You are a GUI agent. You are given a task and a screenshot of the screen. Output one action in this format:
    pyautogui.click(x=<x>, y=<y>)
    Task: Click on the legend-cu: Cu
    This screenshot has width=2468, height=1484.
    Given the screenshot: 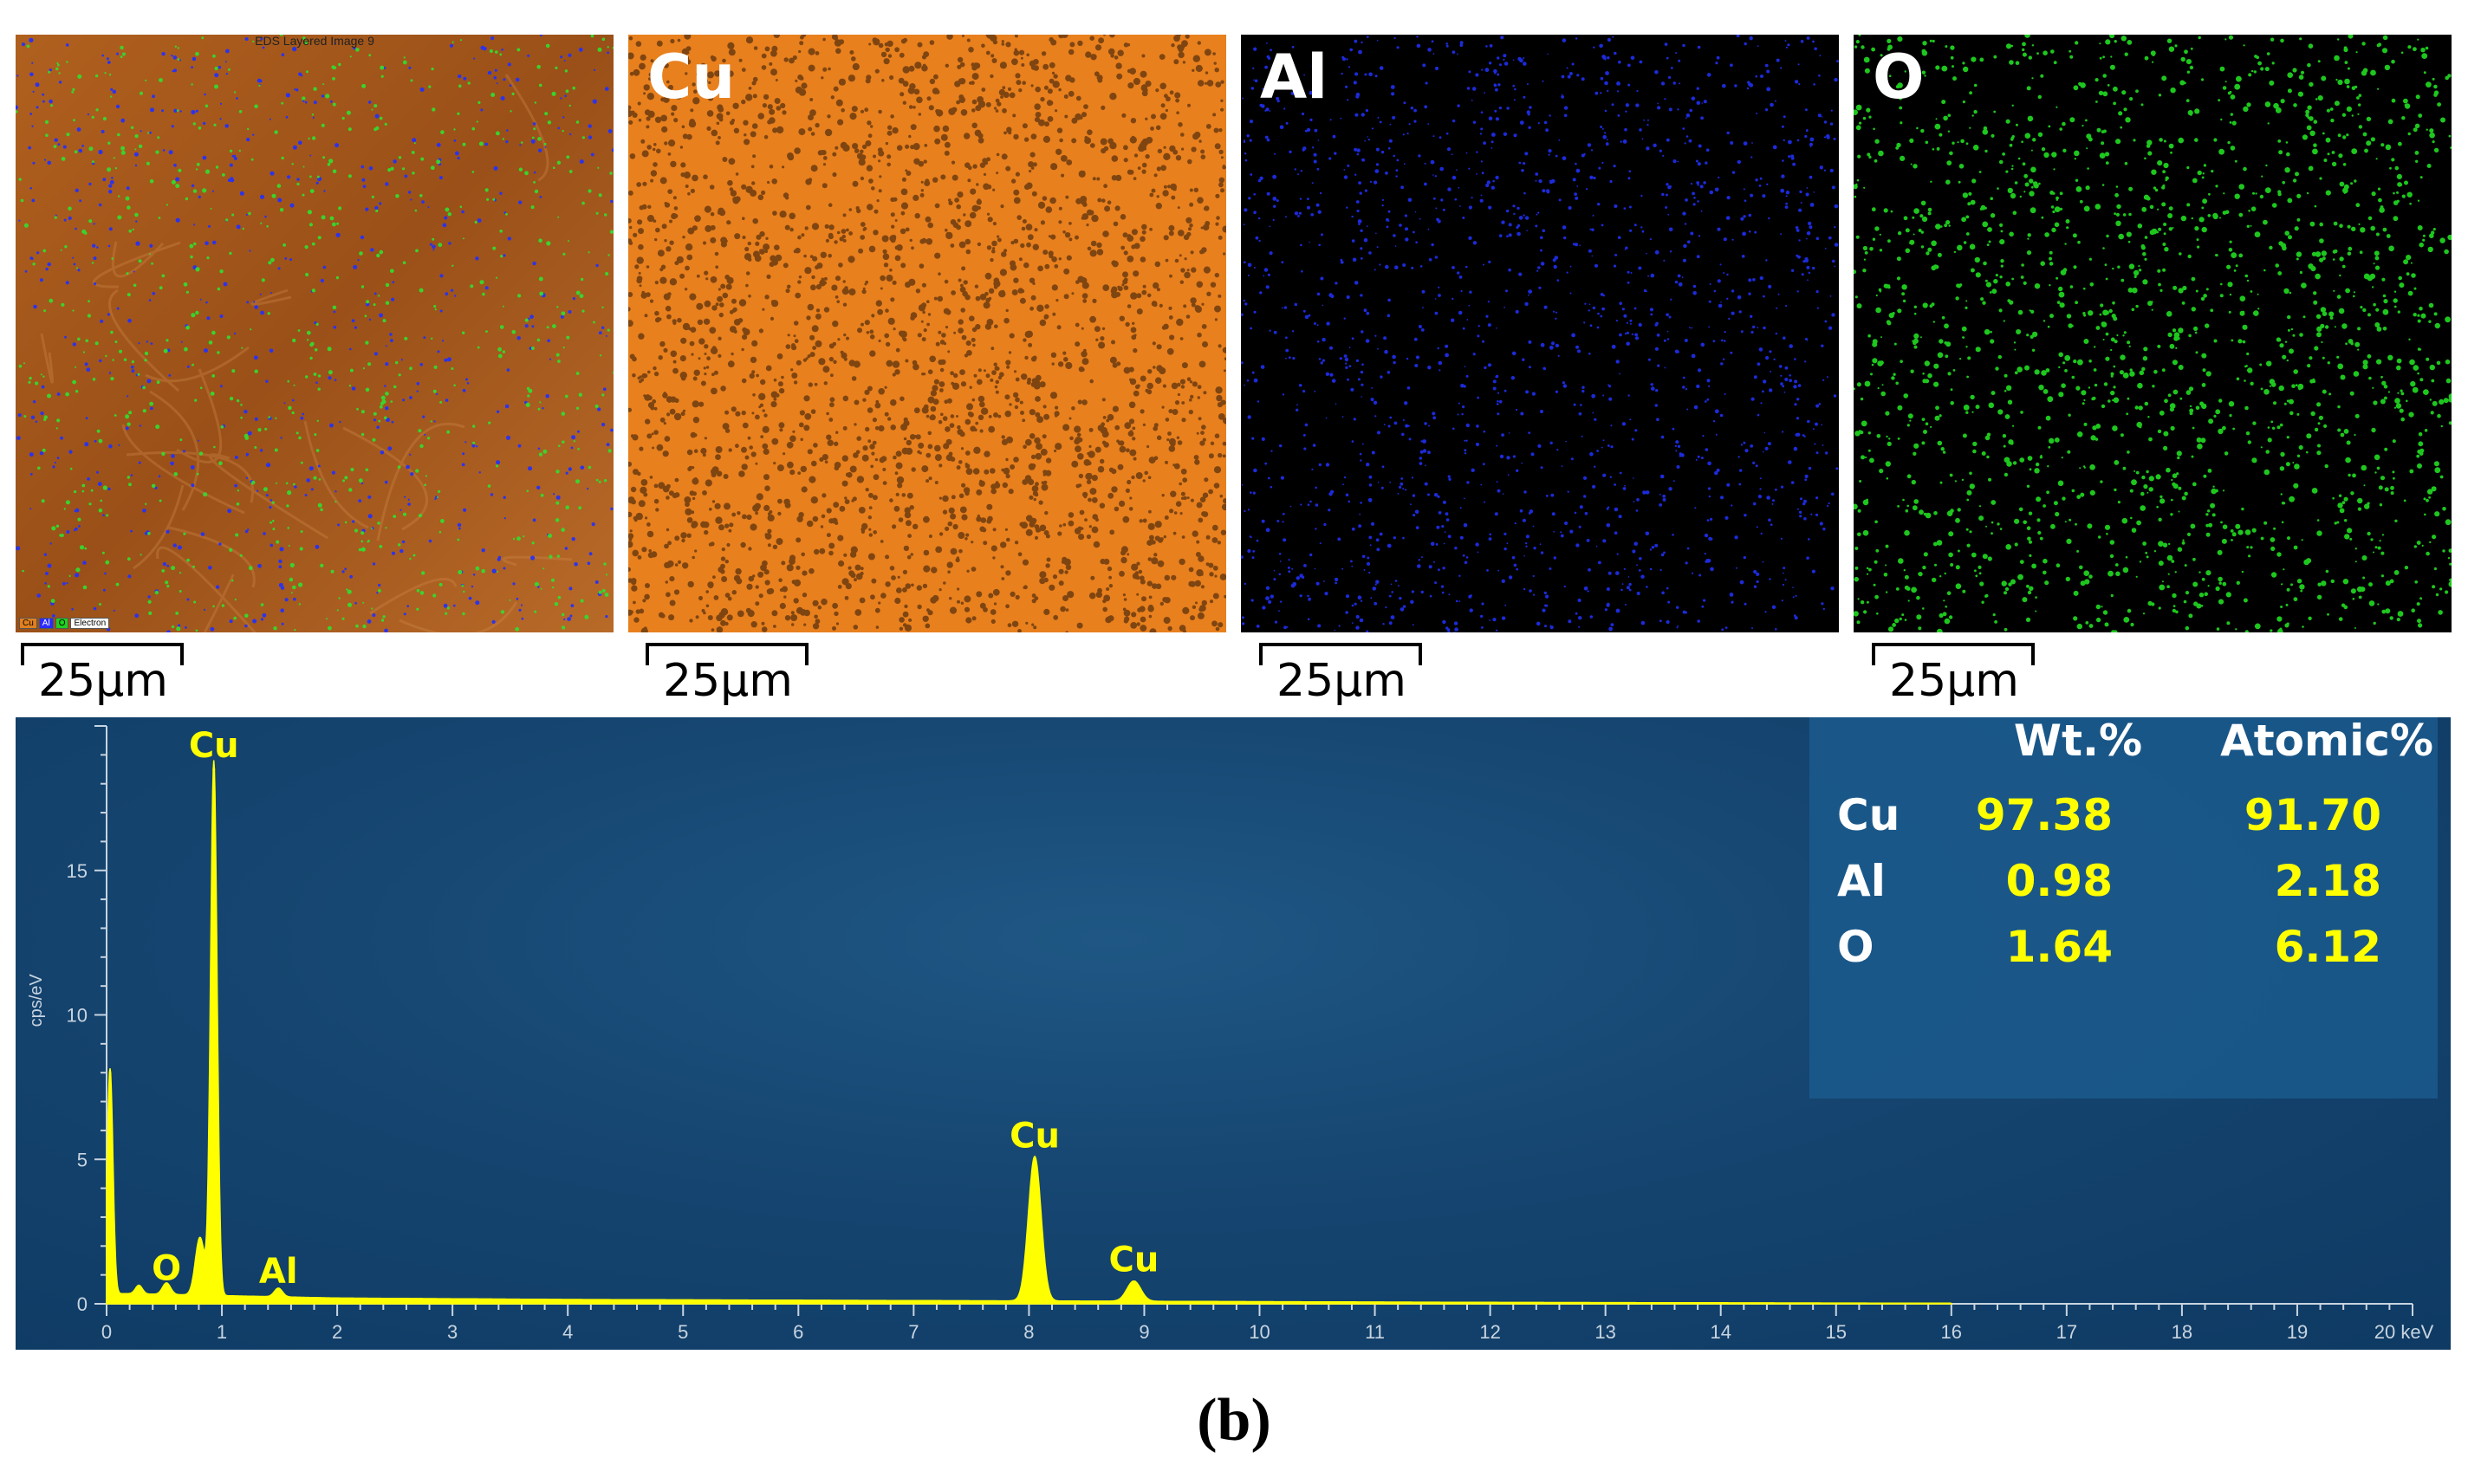 What is the action you would take?
    pyautogui.click(x=28, y=623)
    